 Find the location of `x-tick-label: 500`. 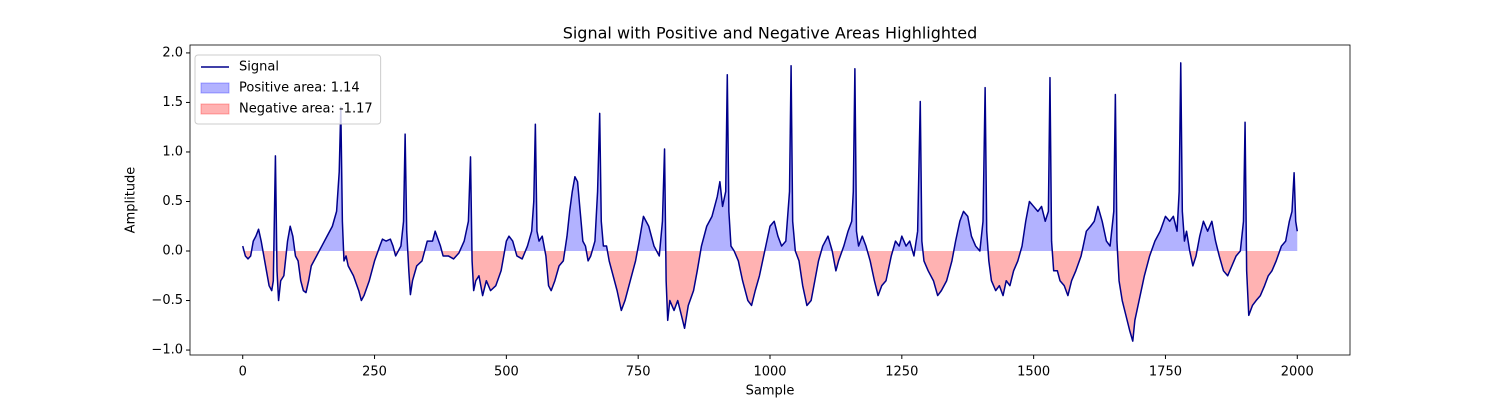

x-tick-label: 500 is located at coordinates (506, 372).